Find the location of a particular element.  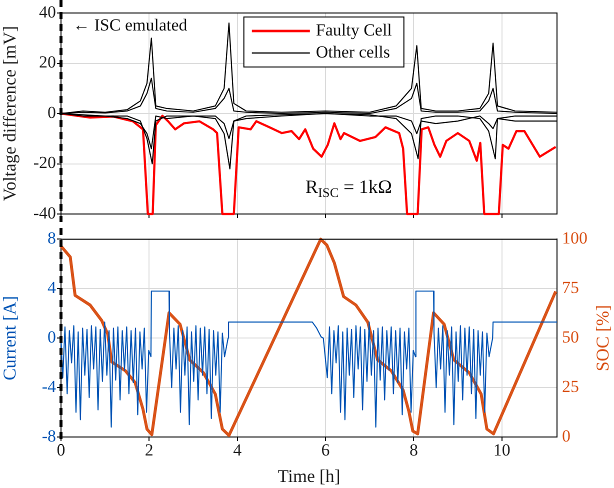

y2-tick-label: 100 is located at coordinates (575, 238).